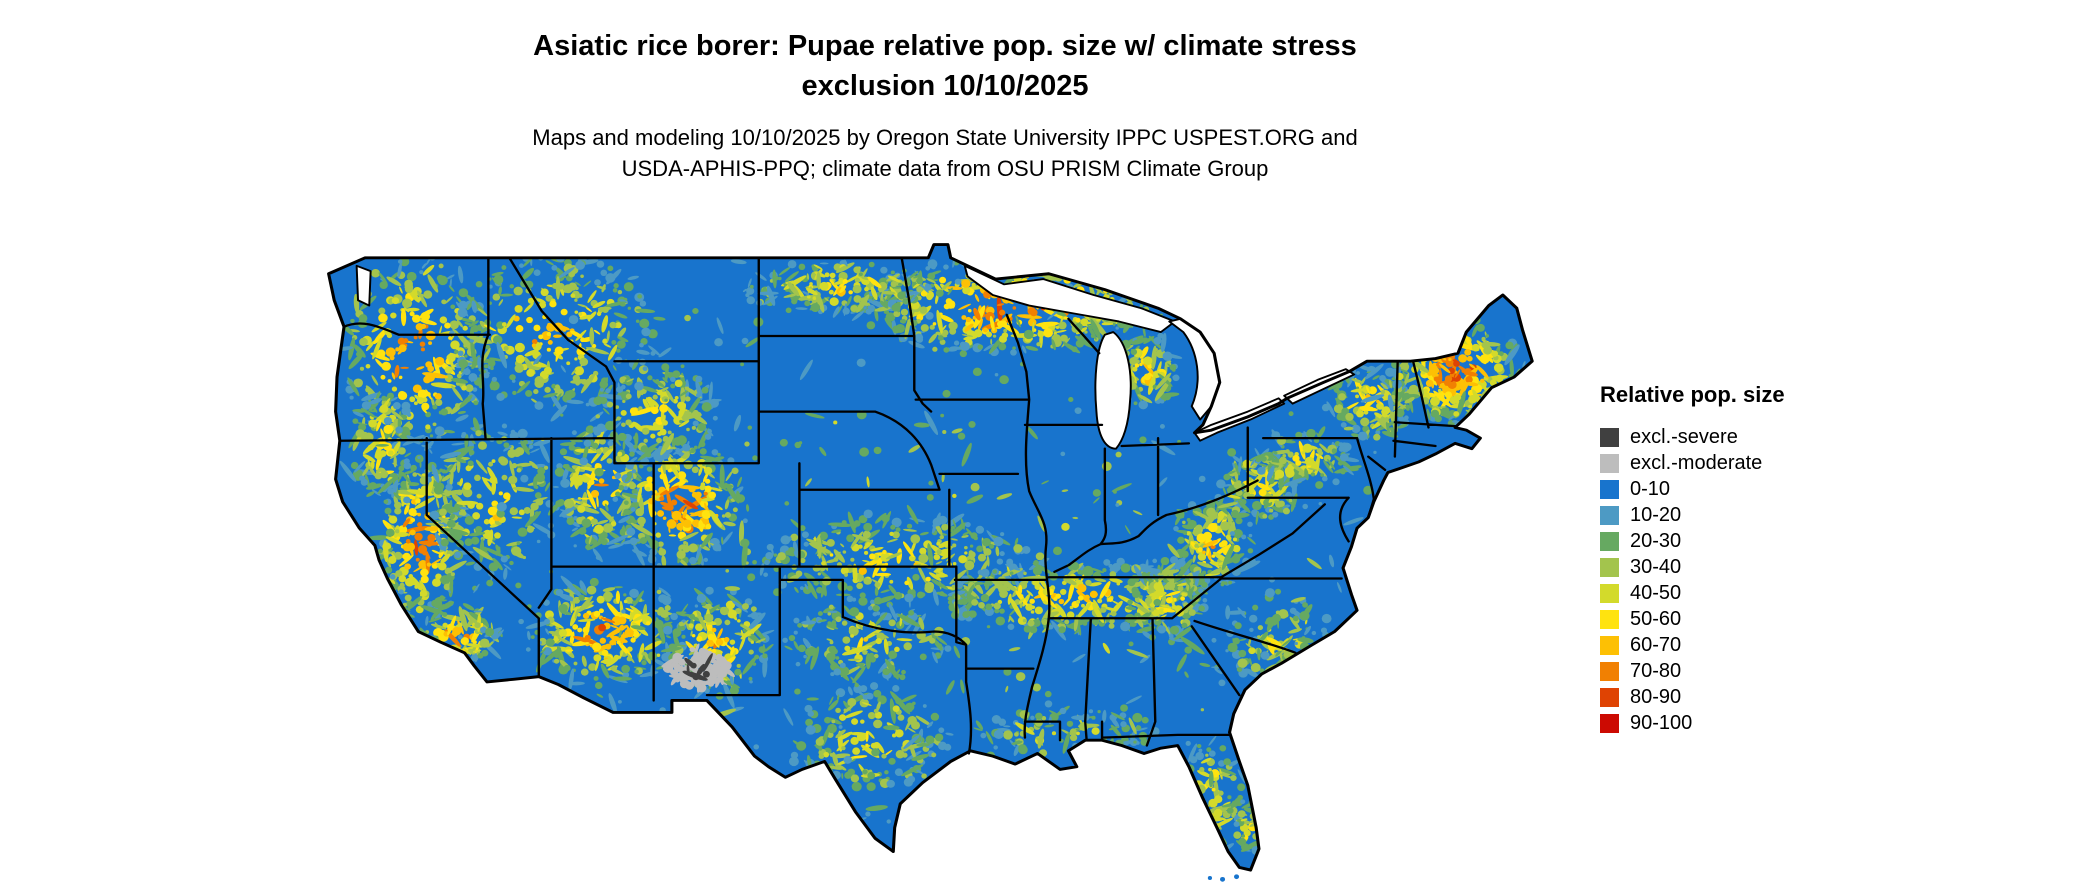  I want to click on legend-item-label: excl.-severe, so click(1684, 436).